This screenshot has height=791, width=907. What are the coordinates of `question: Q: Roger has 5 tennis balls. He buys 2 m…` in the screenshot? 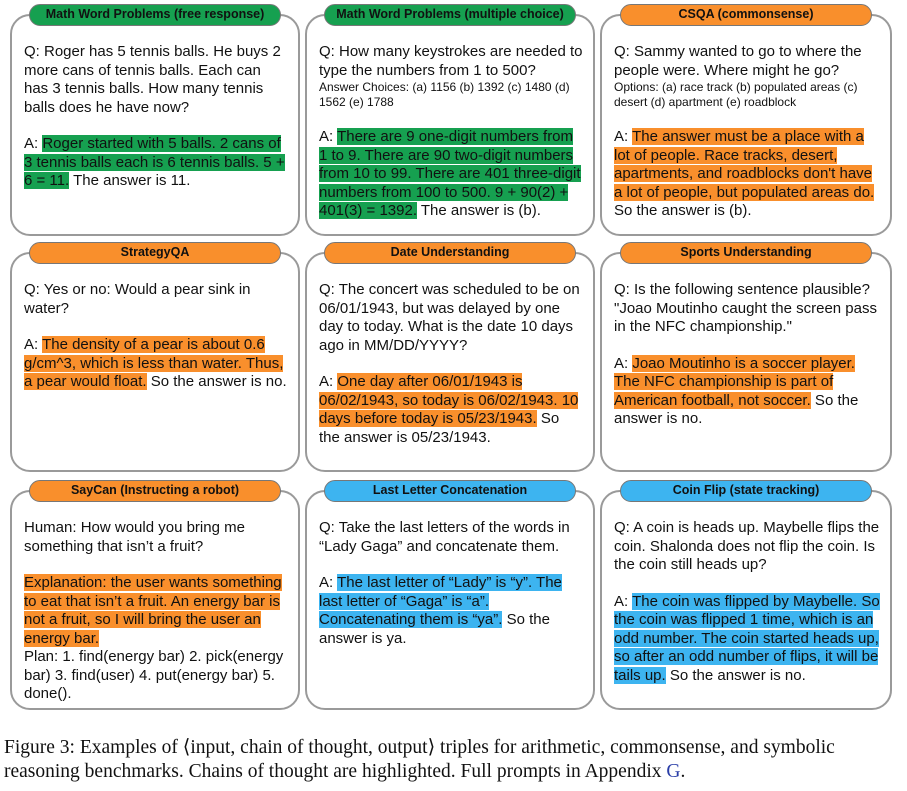 It's located at (152, 79).